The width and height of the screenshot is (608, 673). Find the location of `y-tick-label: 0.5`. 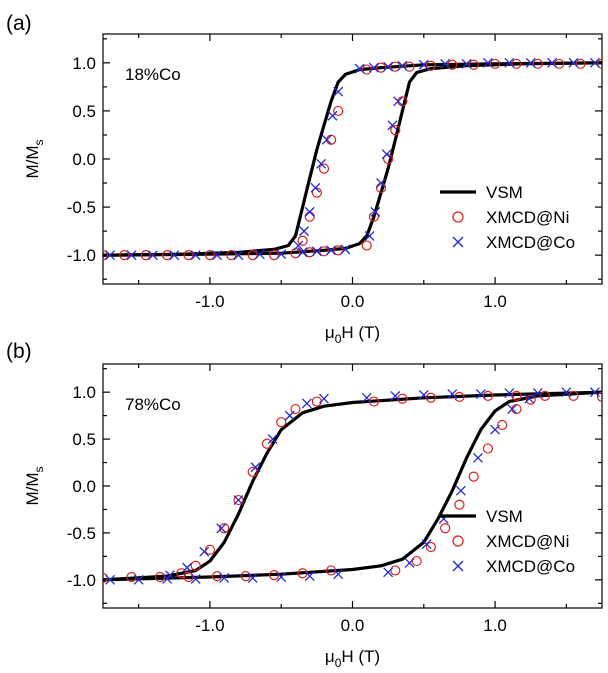

y-tick-label: 0.5 is located at coordinates (84, 439).